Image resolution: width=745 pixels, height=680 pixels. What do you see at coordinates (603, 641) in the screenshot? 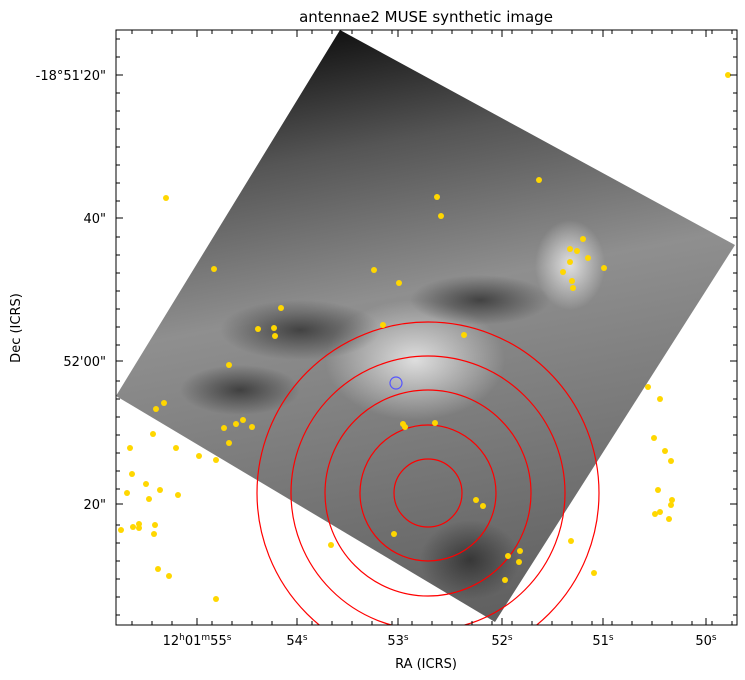
I see `x-tick-label: 51s` at bounding box center [603, 641].